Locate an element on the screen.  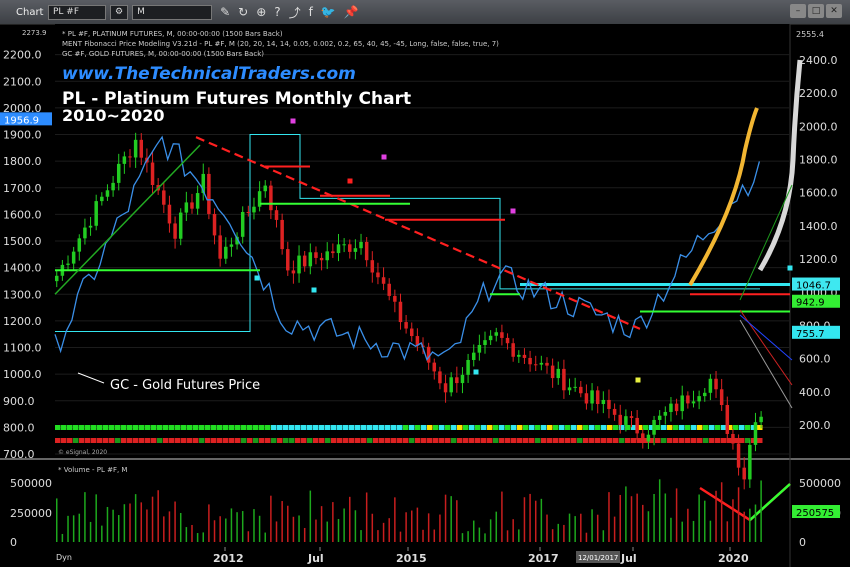
symbol-input: PL #F is located at coordinates (77, 12).